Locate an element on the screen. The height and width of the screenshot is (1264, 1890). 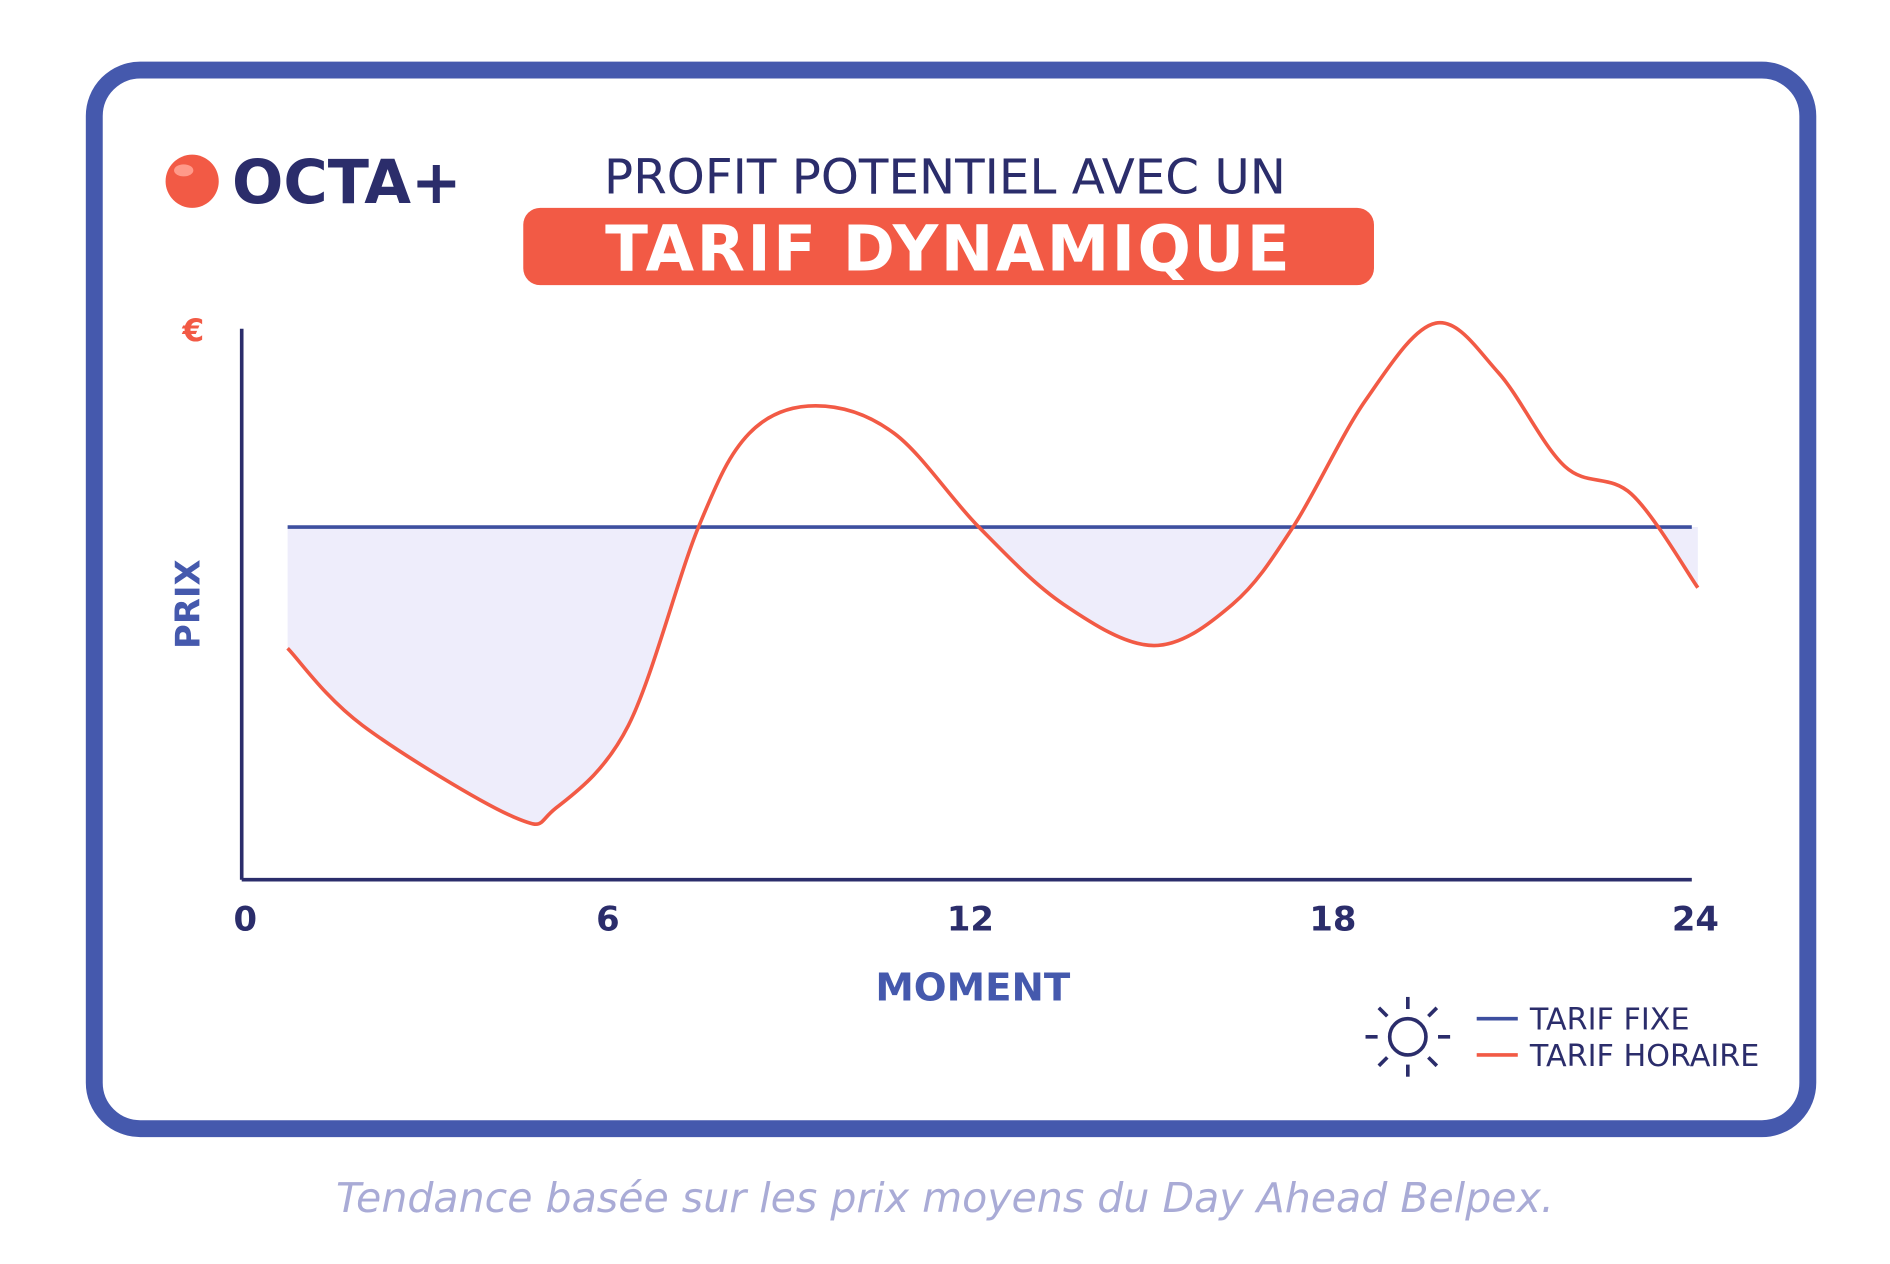
x-tick-label: 12 is located at coordinates (970, 918).